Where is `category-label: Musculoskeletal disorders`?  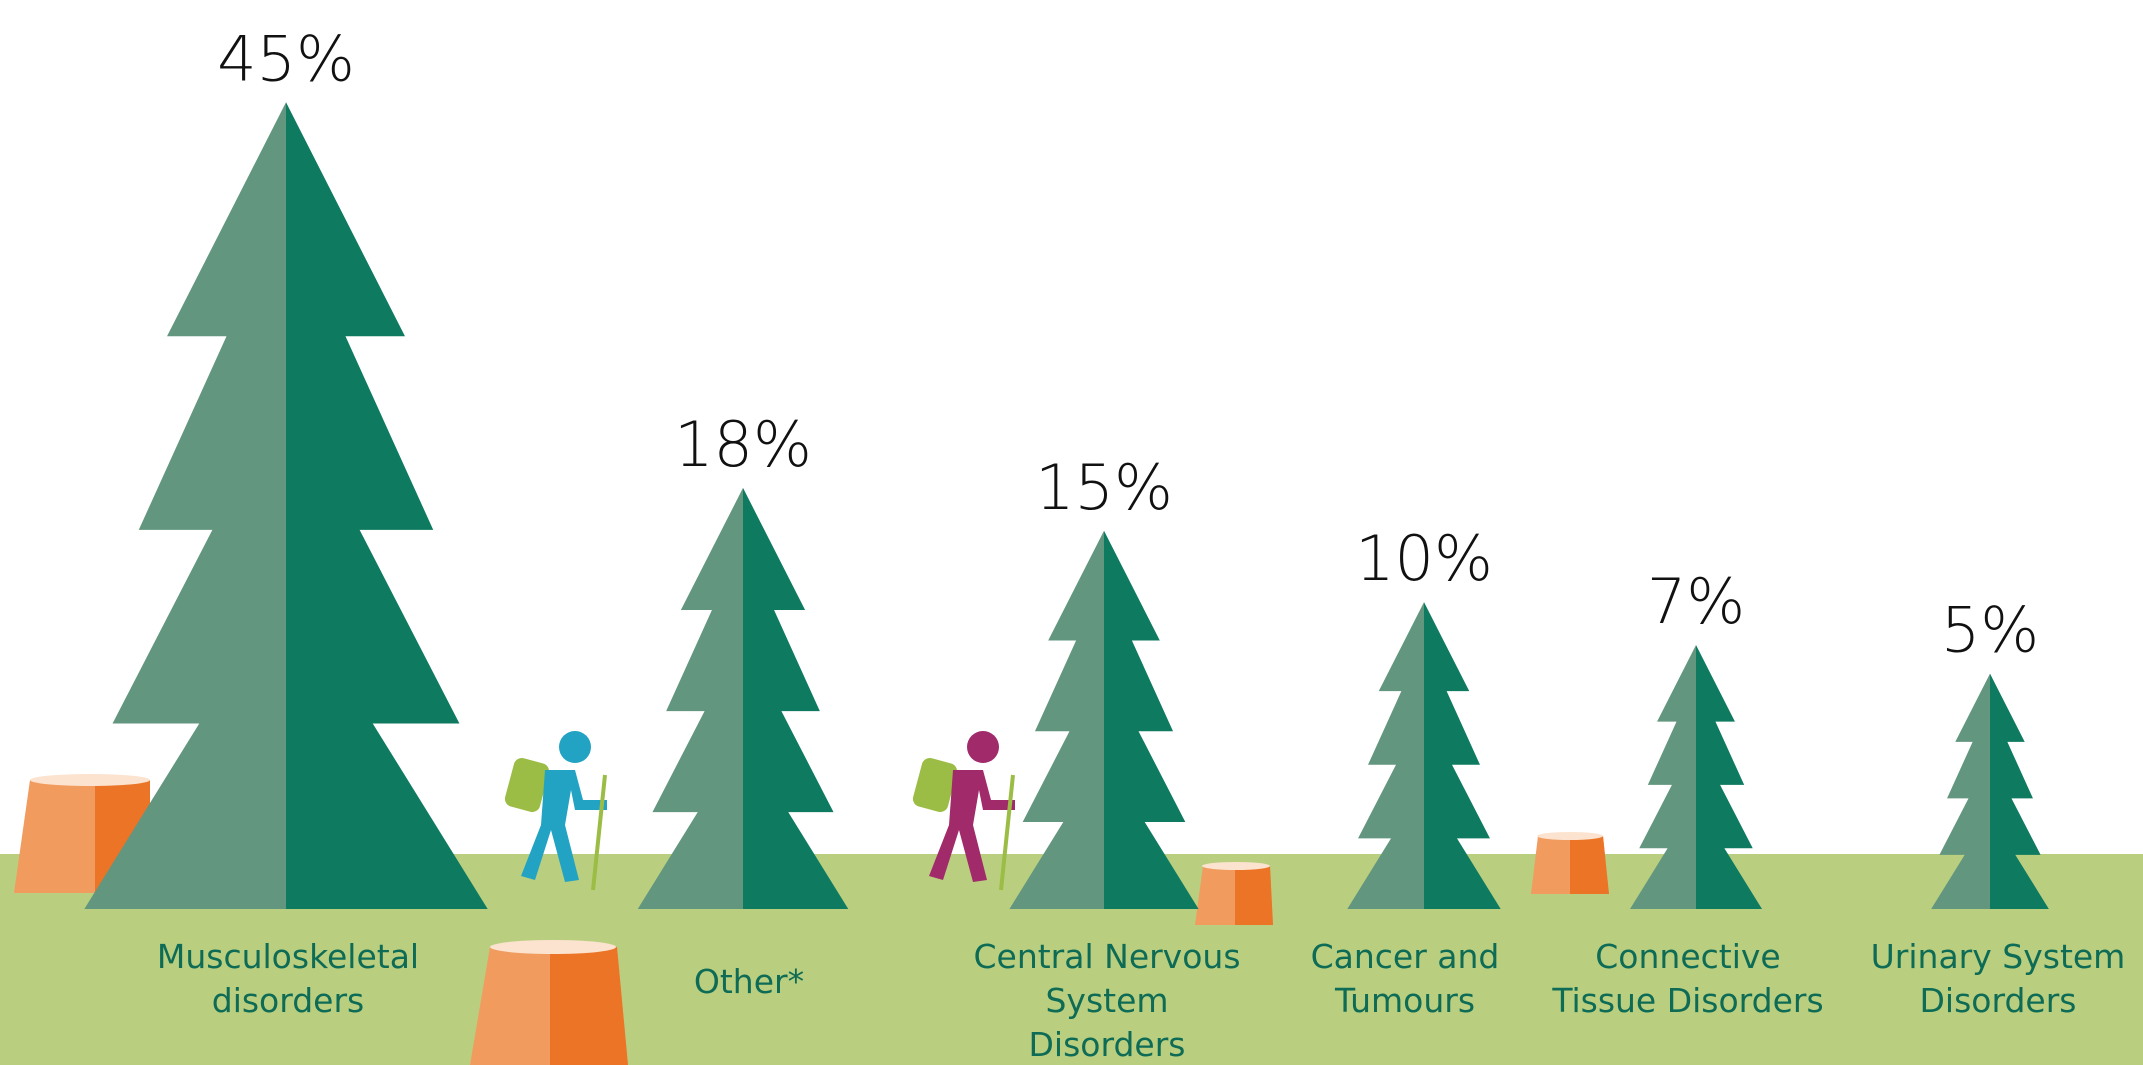
category-label: Musculoskeletal disorders is located at coordinates (288, 978).